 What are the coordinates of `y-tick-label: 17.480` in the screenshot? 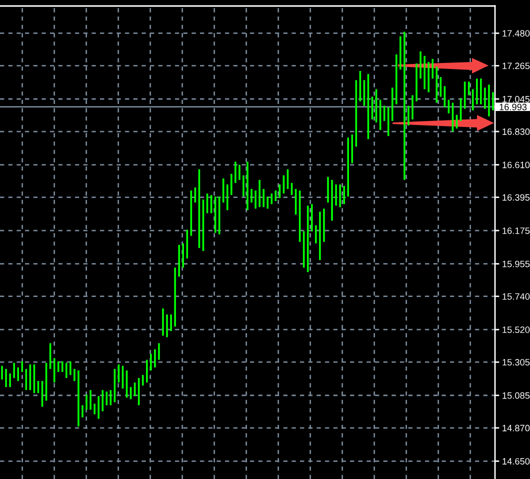 It's located at (516, 33).